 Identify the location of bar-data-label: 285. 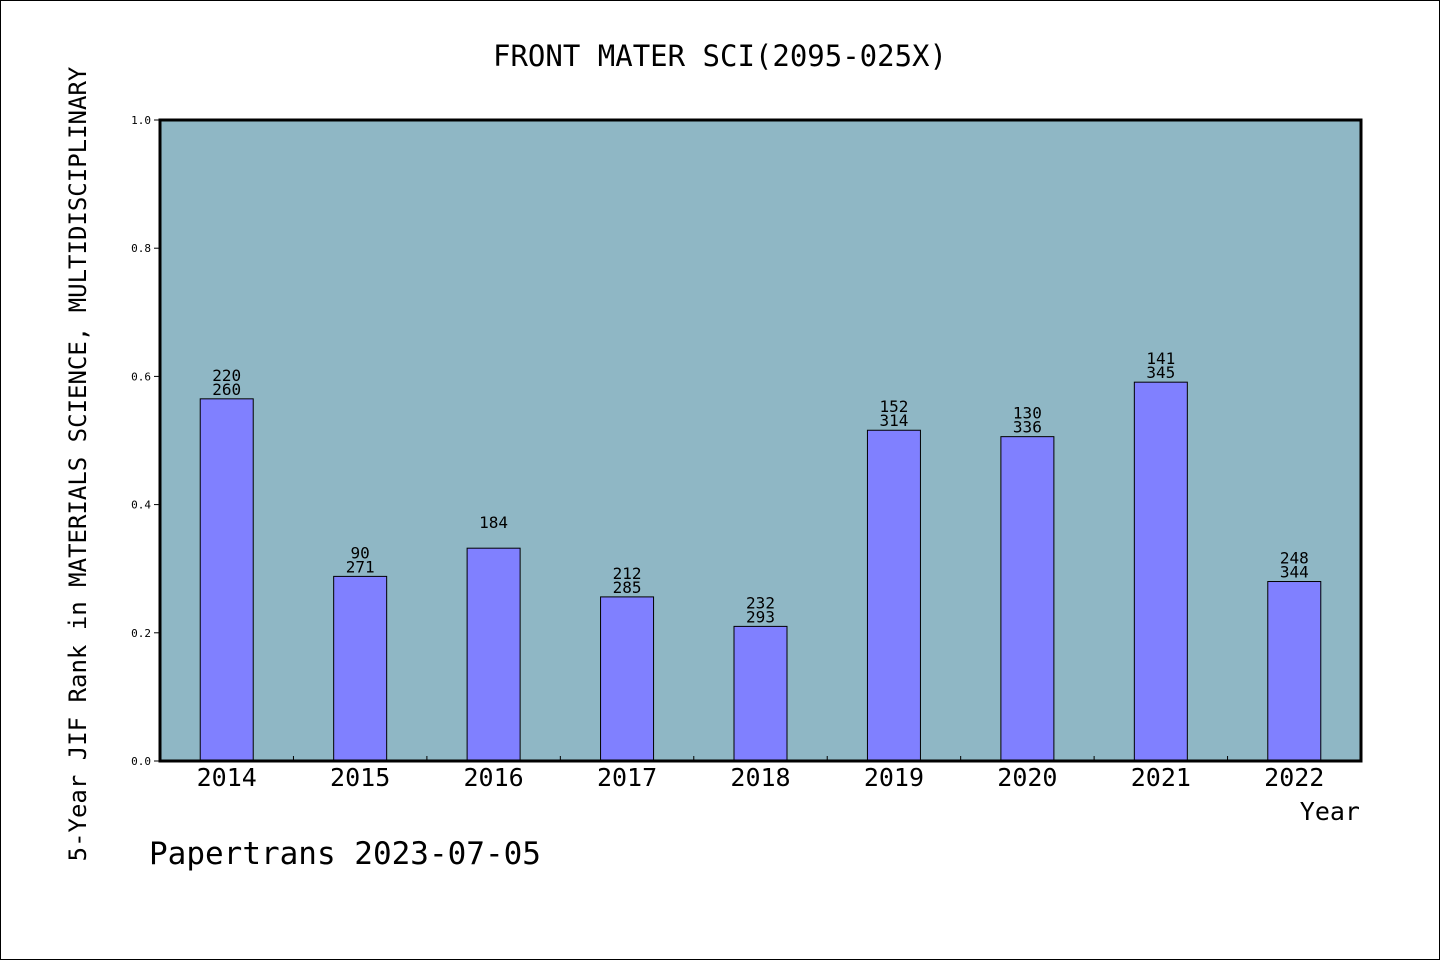
(627, 587).